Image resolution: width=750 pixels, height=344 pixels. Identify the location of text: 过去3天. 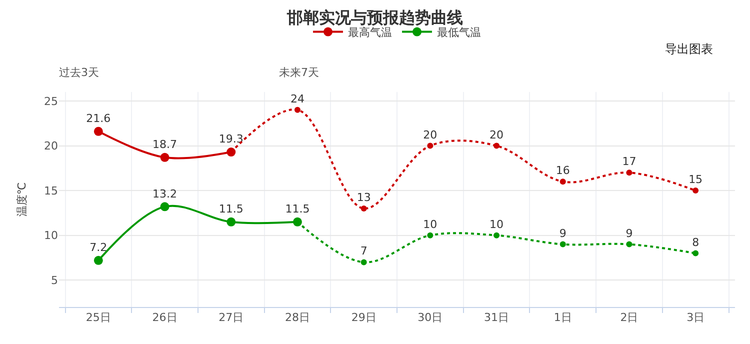
(79, 72).